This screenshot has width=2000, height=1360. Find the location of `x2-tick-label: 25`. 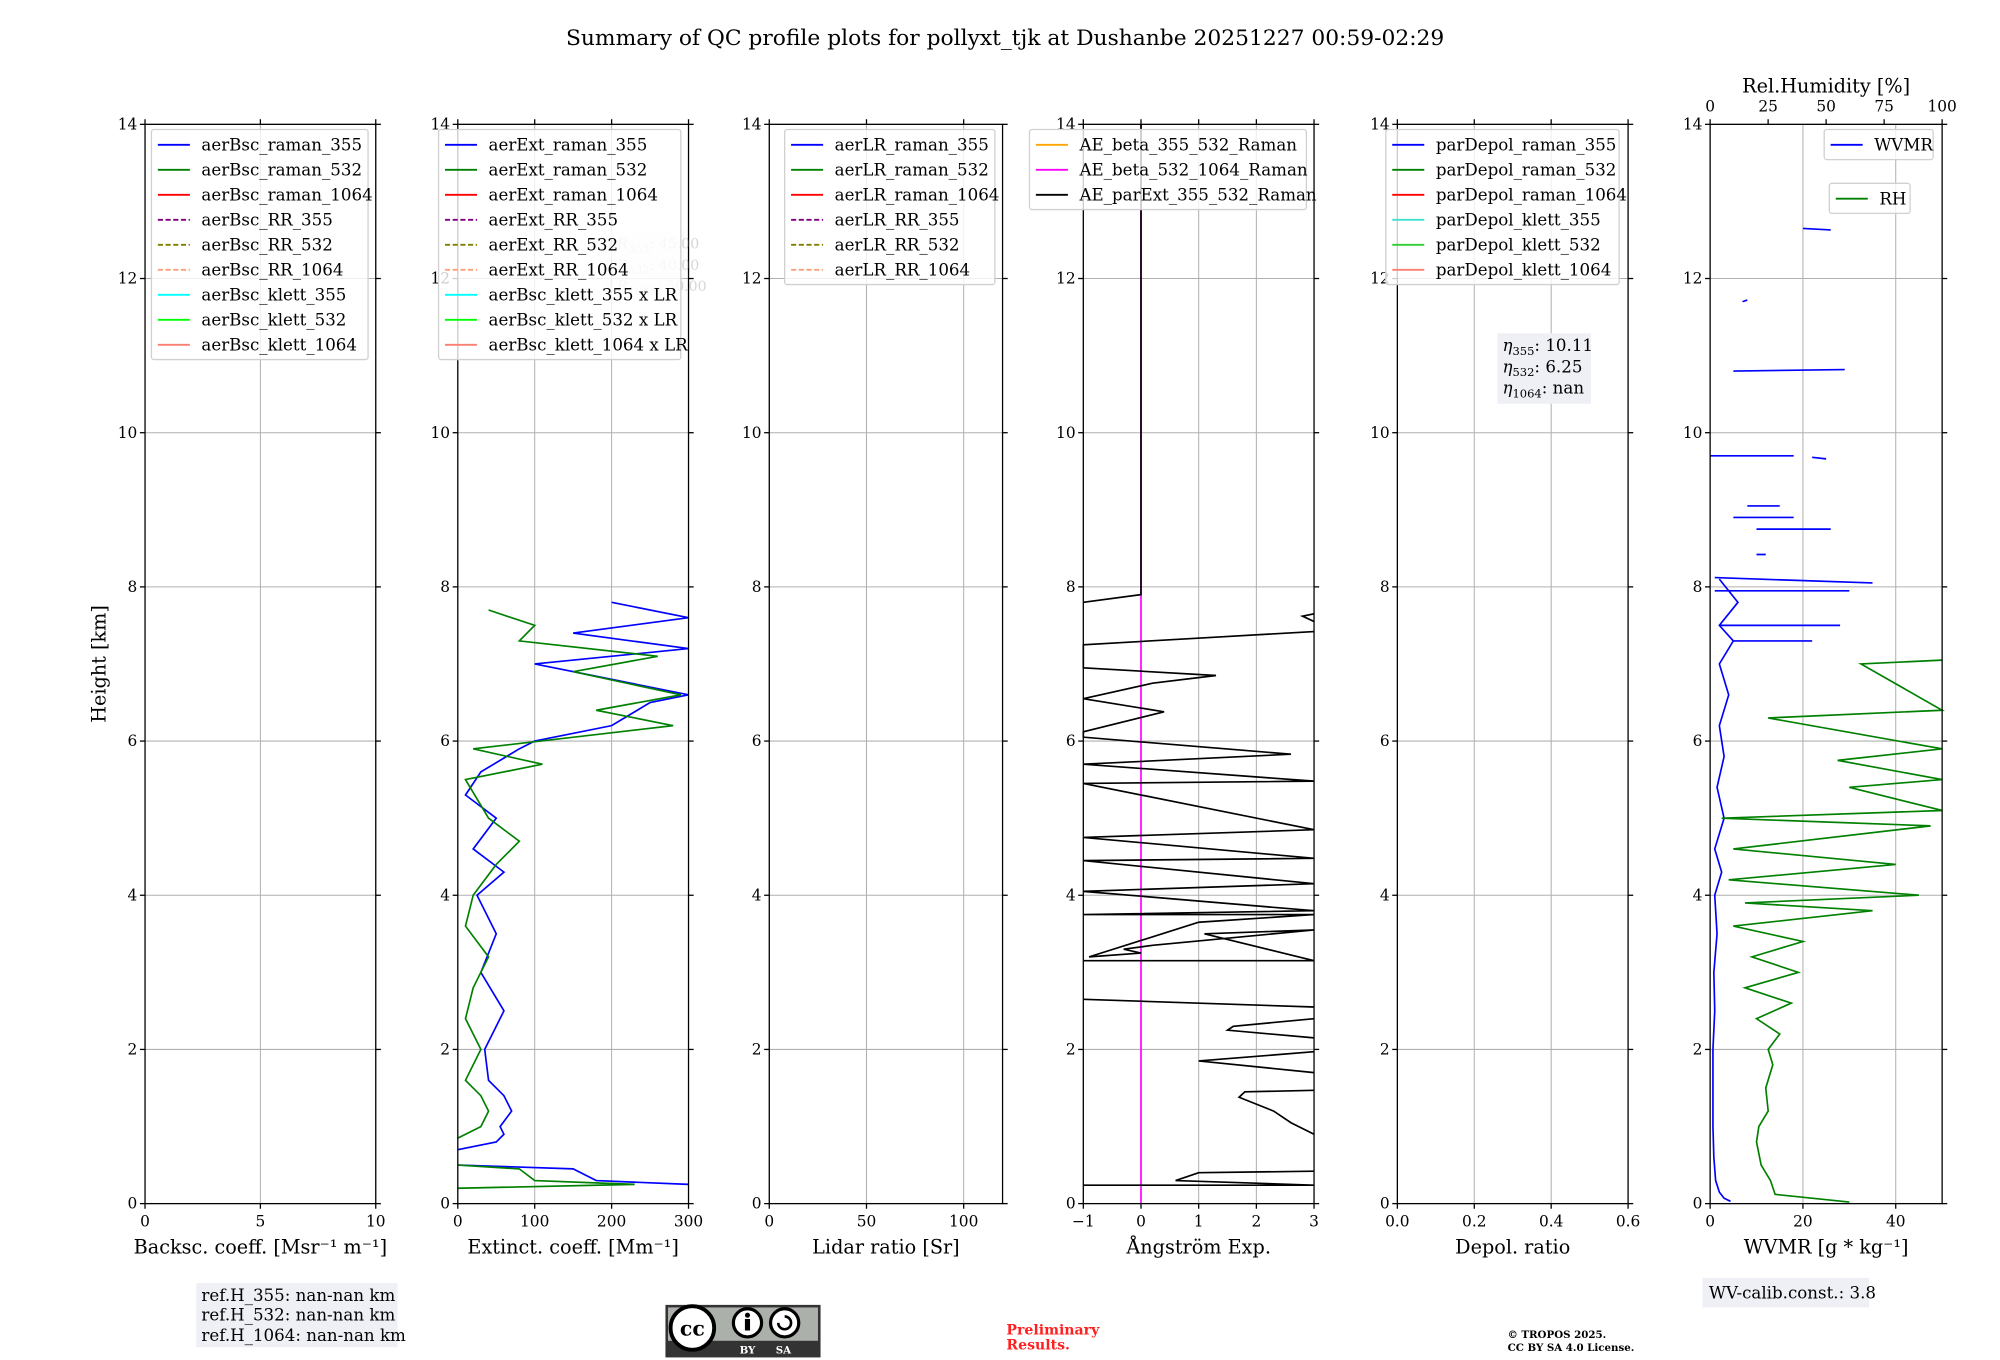

x2-tick-label: 25 is located at coordinates (1768, 107).